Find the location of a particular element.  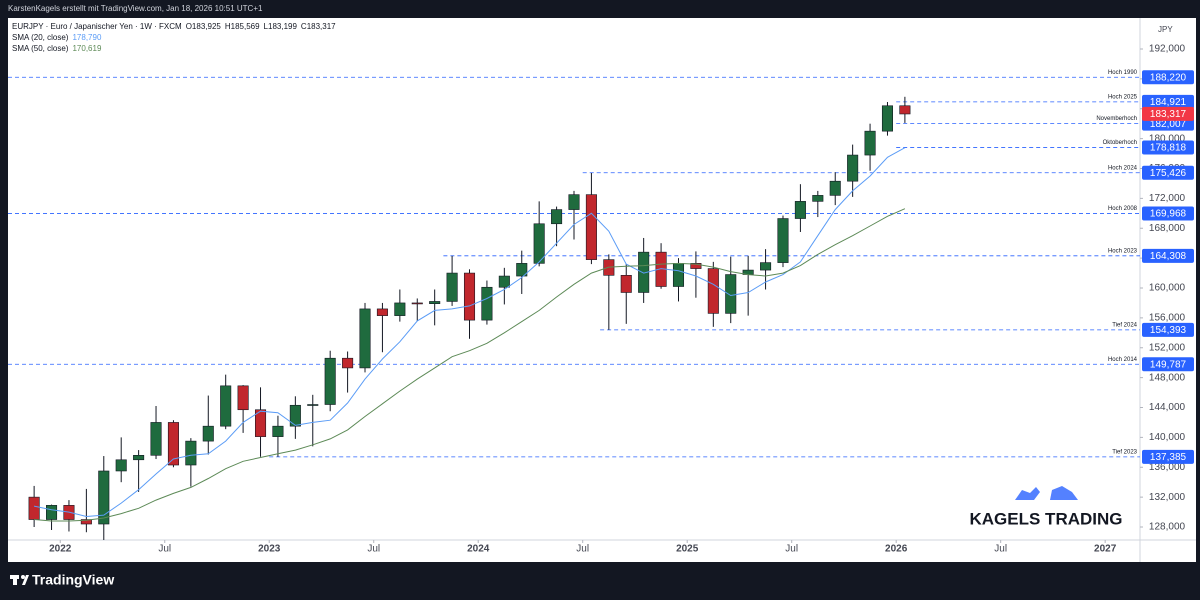

tv-logo is located at coordinates (19, 580).